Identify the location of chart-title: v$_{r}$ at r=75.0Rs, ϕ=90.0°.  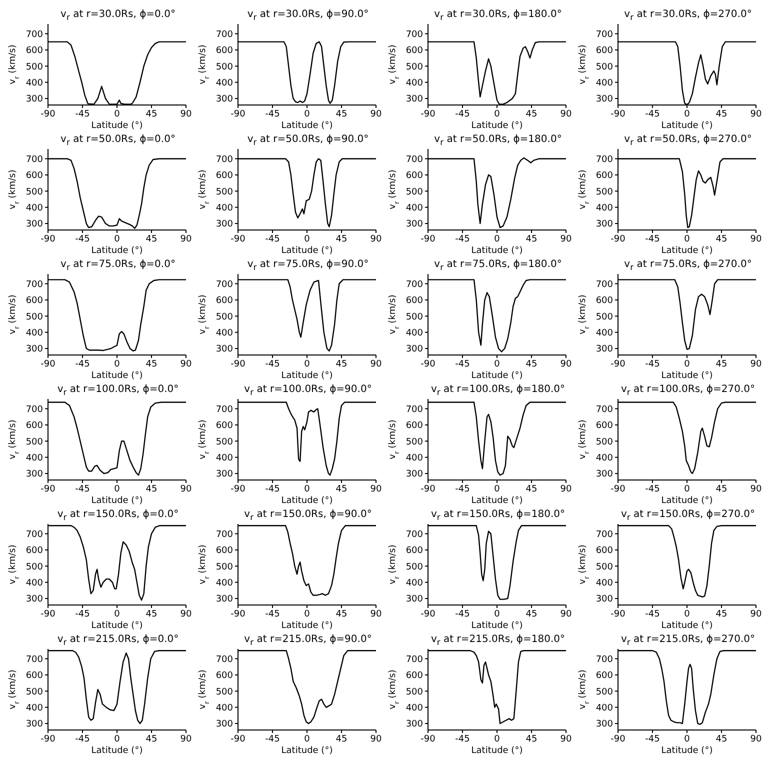
(308, 265).